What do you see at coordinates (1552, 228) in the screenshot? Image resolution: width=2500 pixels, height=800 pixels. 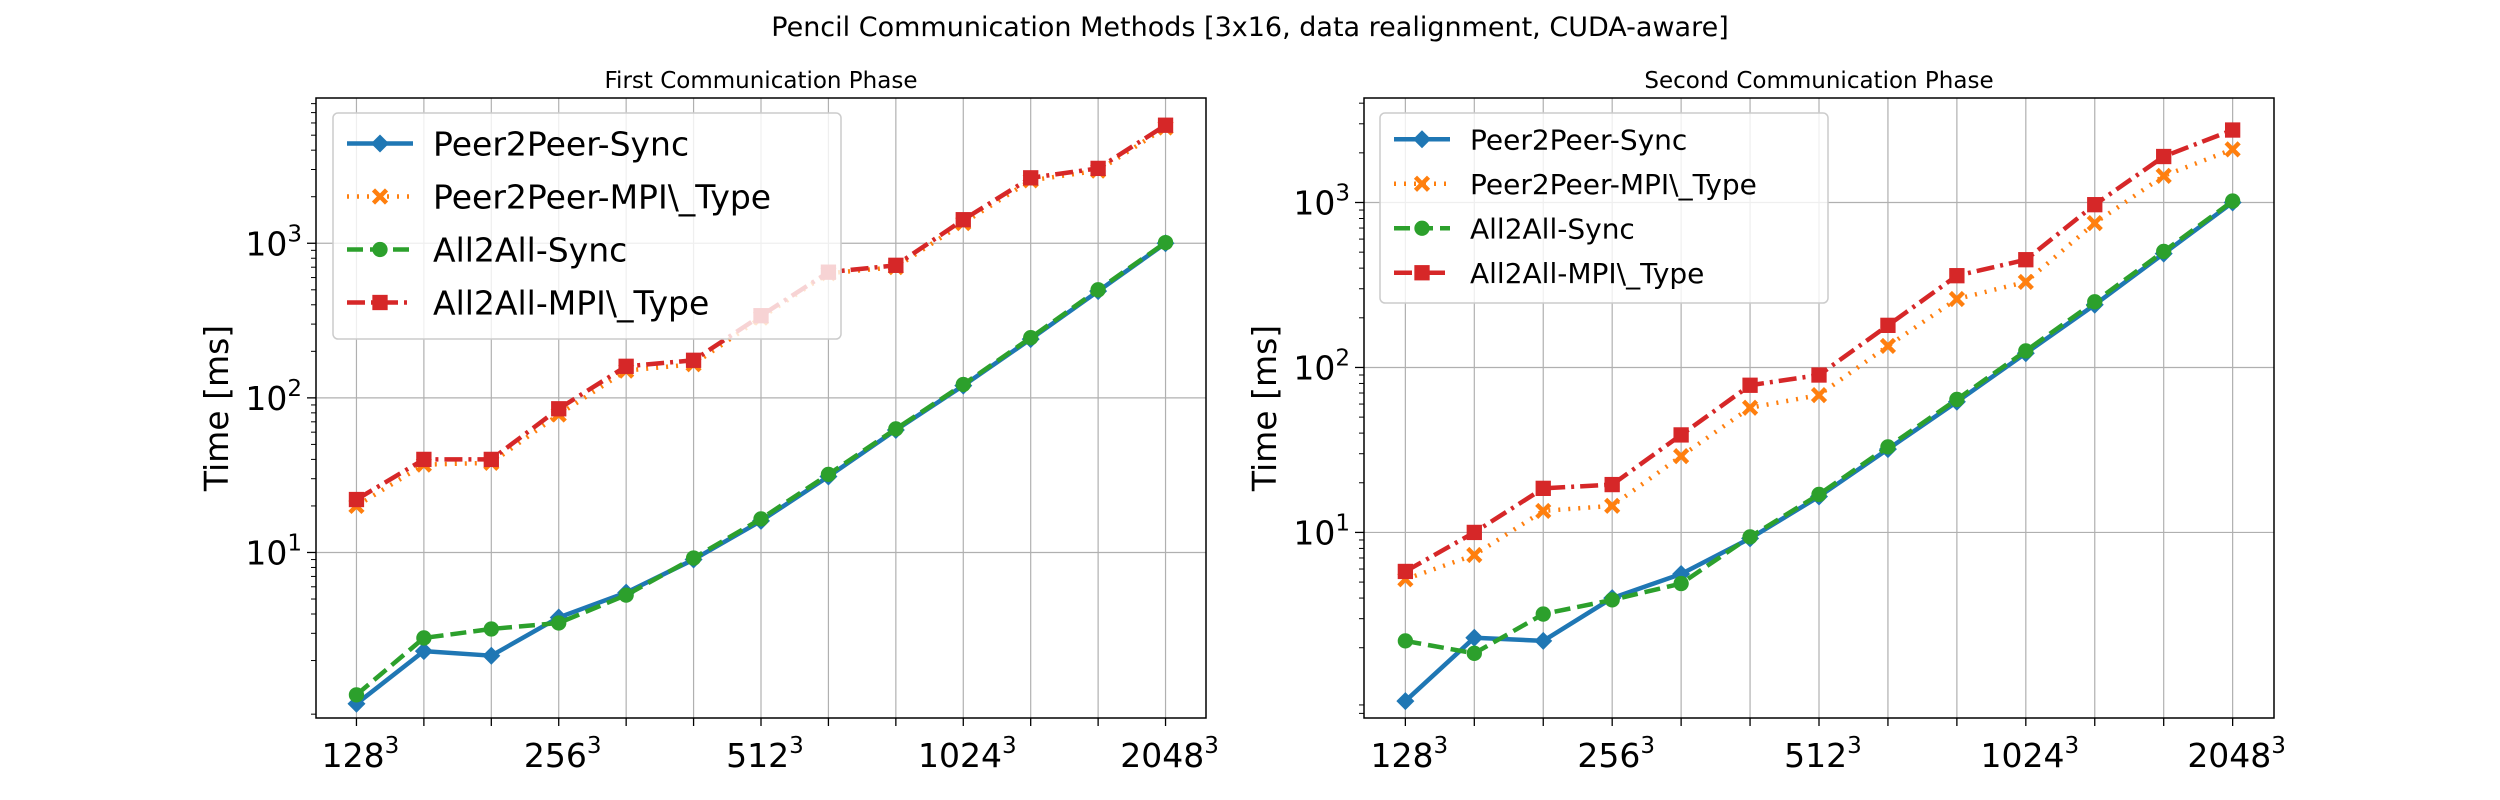 I see `legend-label: All2All-Sync` at bounding box center [1552, 228].